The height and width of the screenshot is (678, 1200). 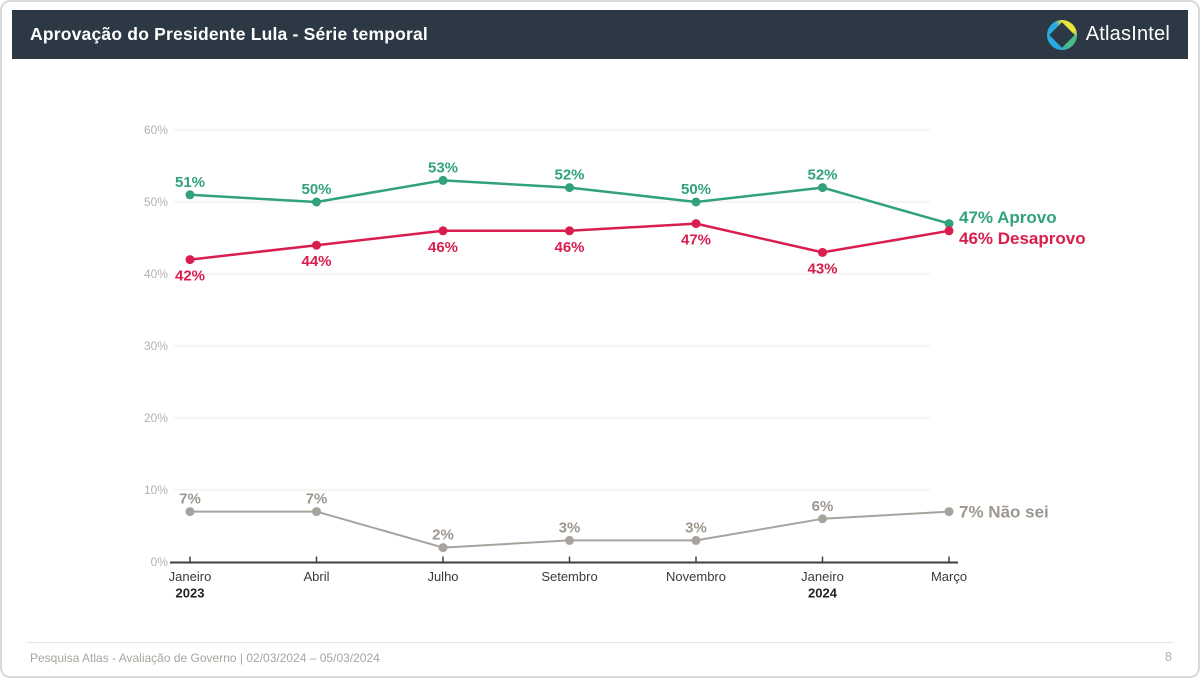 What do you see at coordinates (156, 490) in the screenshot?
I see `y-axis-tick-label: 10%` at bounding box center [156, 490].